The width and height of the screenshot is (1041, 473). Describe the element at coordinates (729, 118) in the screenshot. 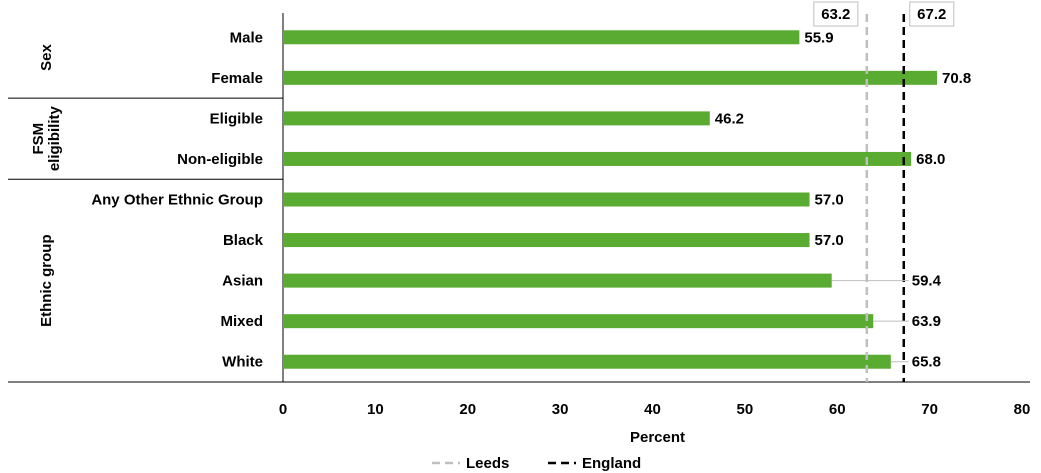

I see `value-label: 46.2` at that location.